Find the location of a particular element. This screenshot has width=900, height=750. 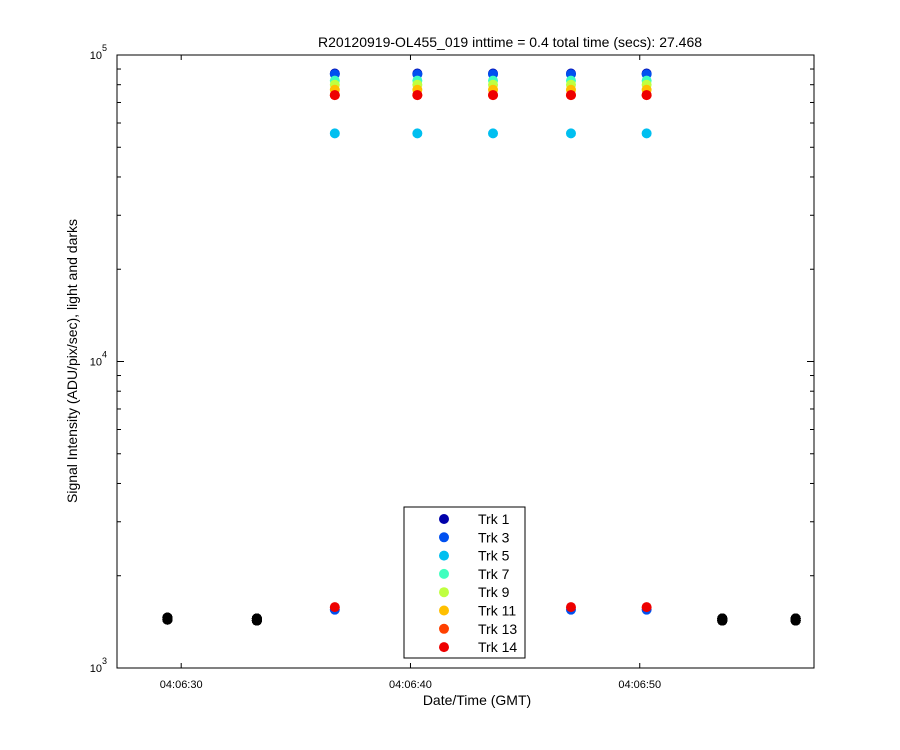

y-tick-exponent: 5 is located at coordinates (104, 48).